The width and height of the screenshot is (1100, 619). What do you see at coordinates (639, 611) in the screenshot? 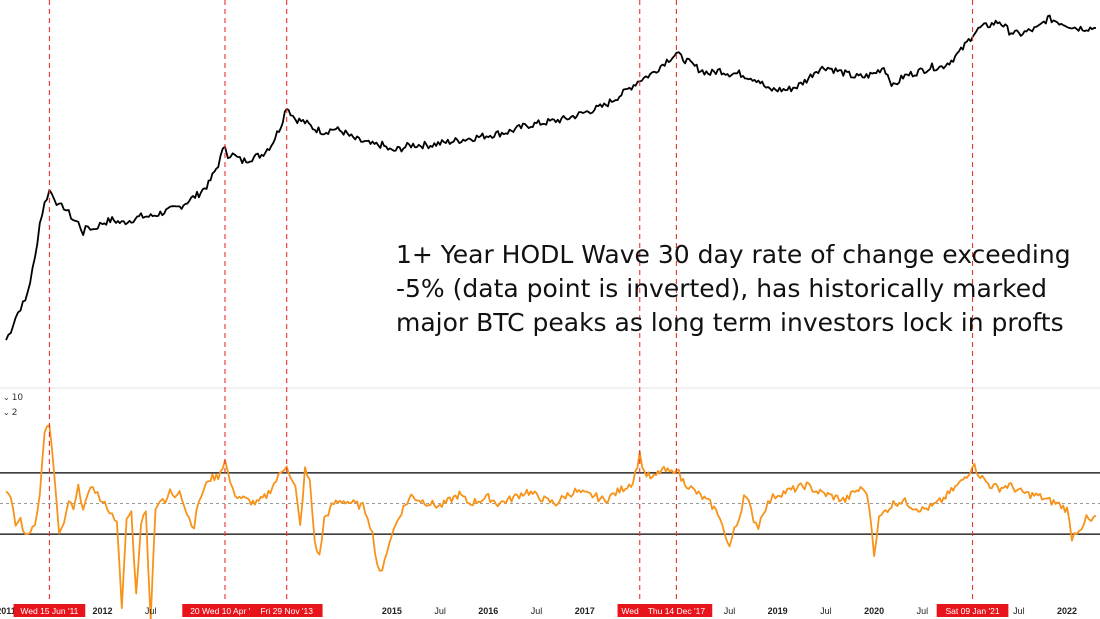
I see `marker-tag-label: Wed 16 A` at bounding box center [639, 611].